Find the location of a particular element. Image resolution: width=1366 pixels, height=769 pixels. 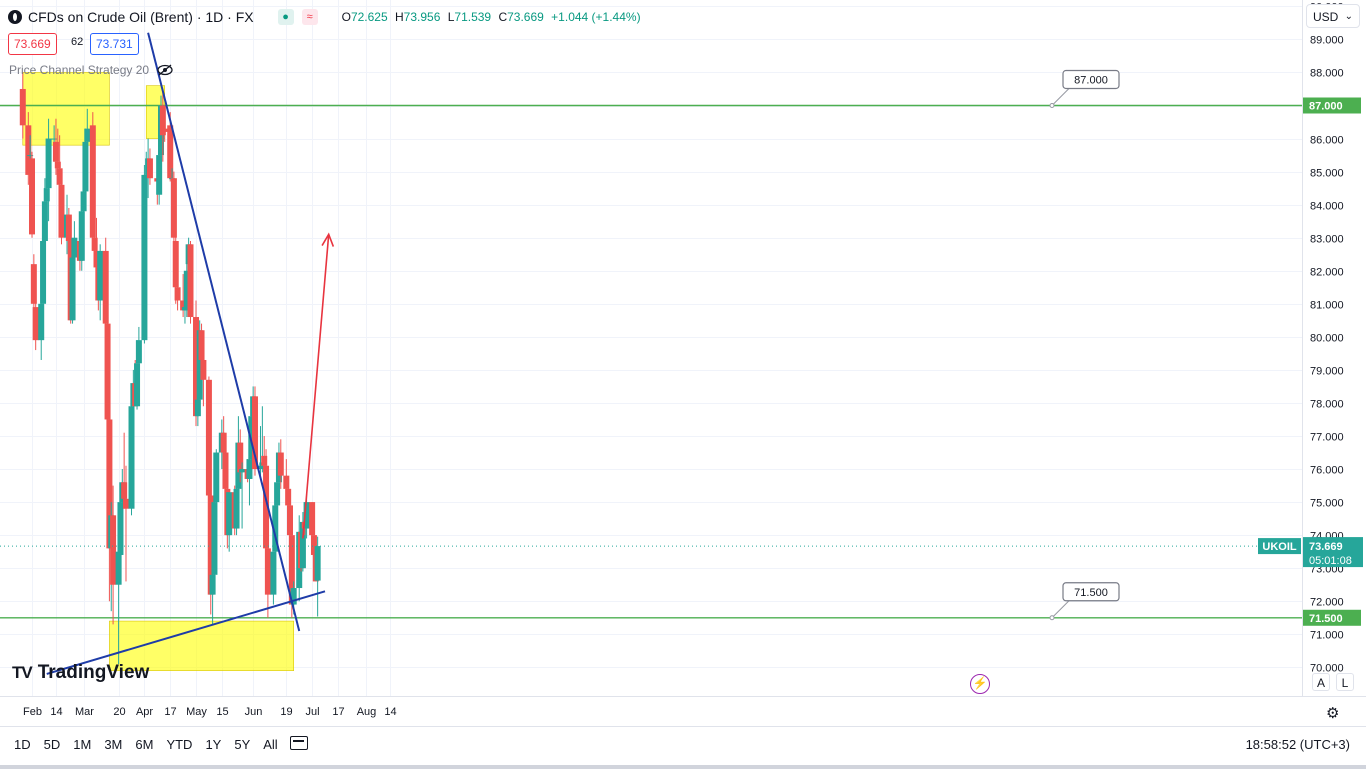

indicator-legend: Price Channel Strategy 20 is located at coordinates (91, 70).